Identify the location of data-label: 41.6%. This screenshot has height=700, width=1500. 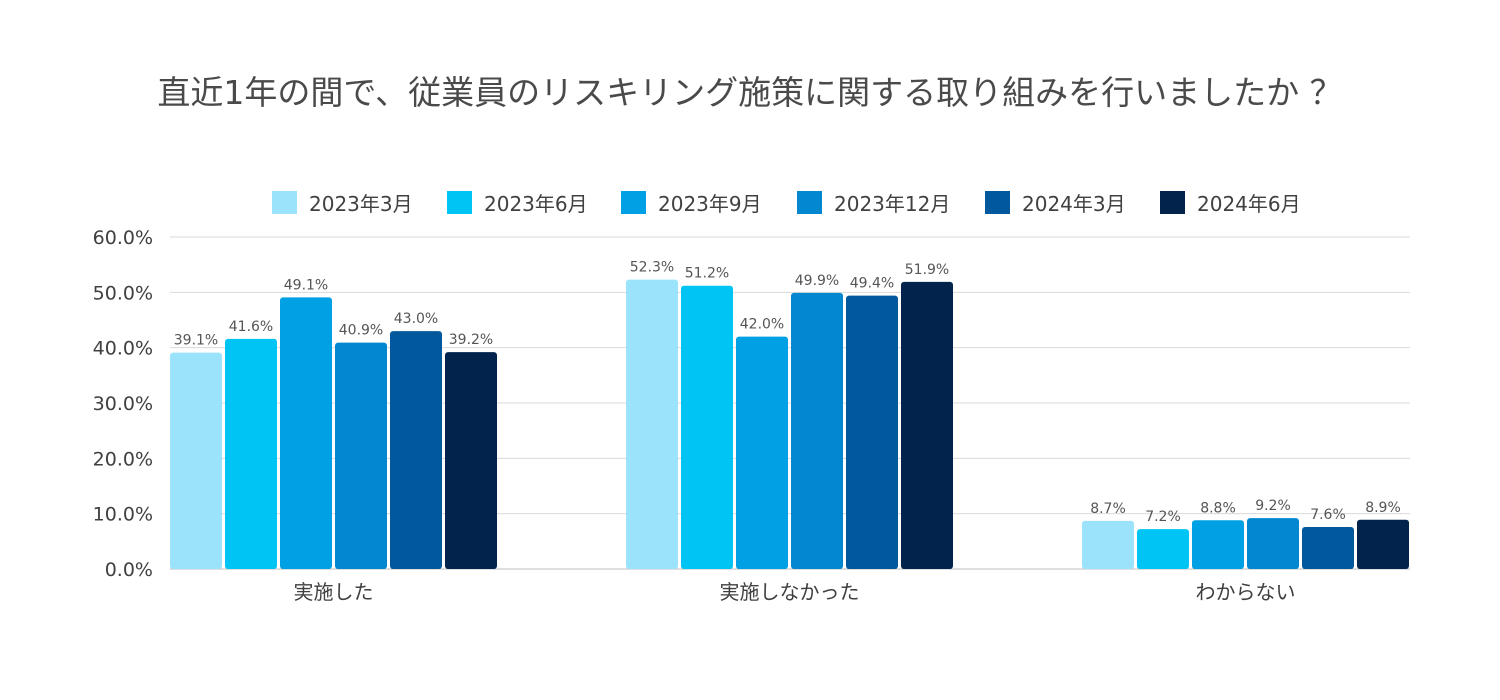
(251, 327).